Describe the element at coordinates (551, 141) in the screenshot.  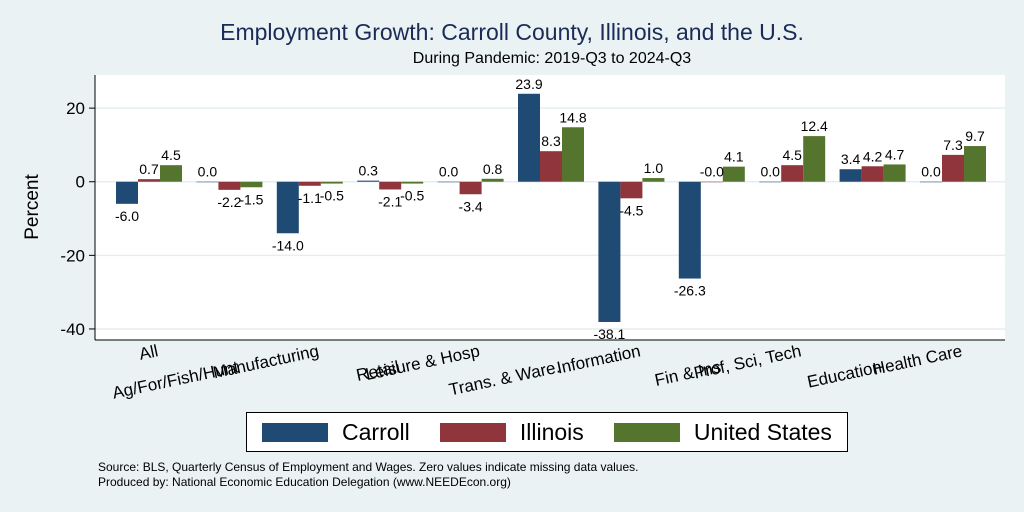
I see `data-label: 8.3` at that location.